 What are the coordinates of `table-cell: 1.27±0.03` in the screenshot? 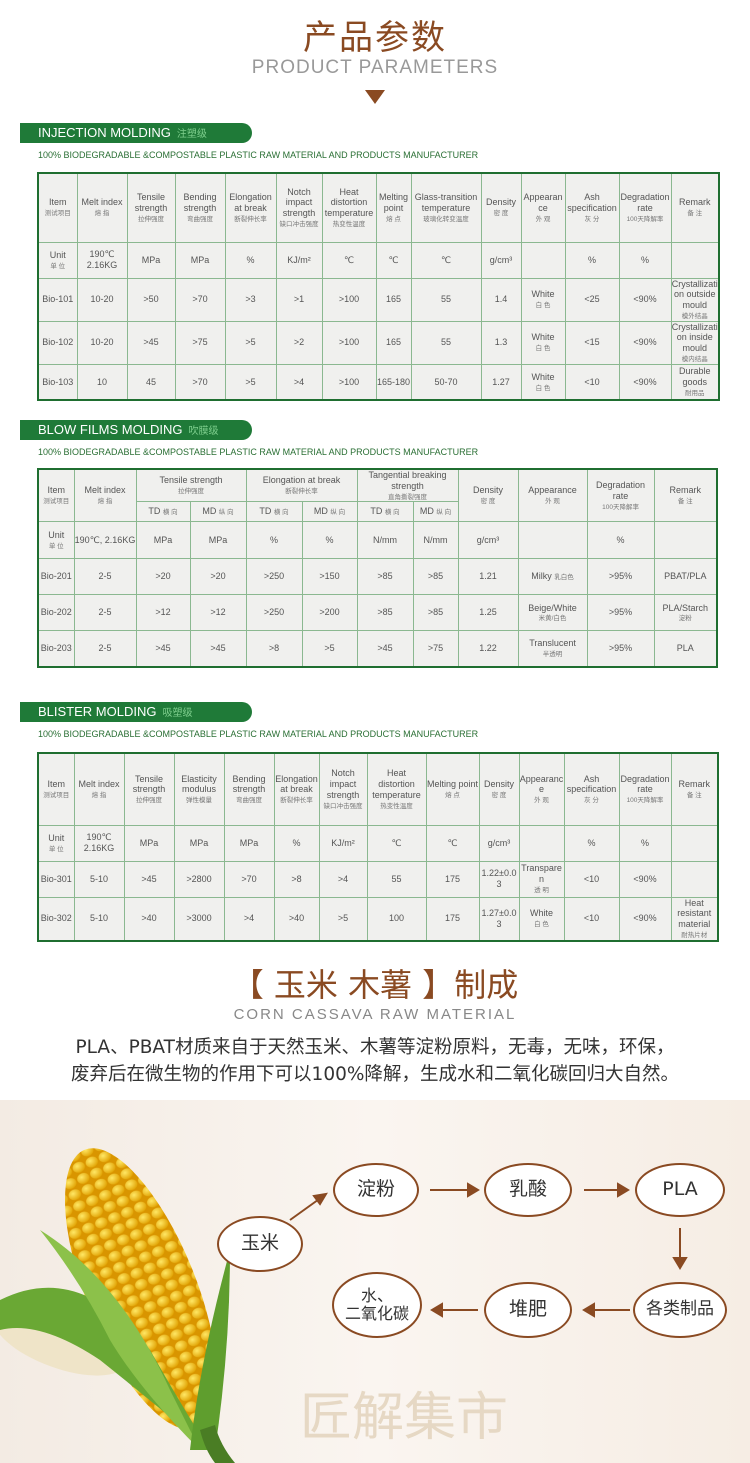 It's located at (499, 919).